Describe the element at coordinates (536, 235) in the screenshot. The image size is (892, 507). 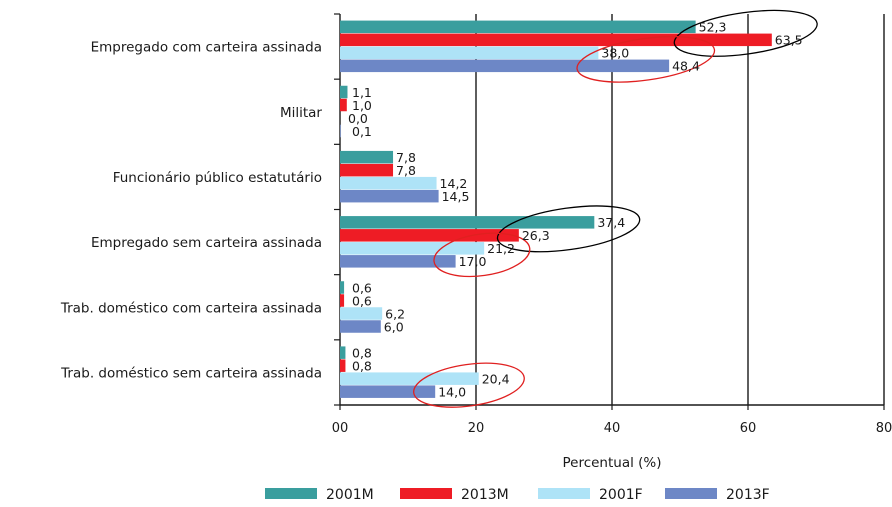
I see `data-label: 26,3` at that location.